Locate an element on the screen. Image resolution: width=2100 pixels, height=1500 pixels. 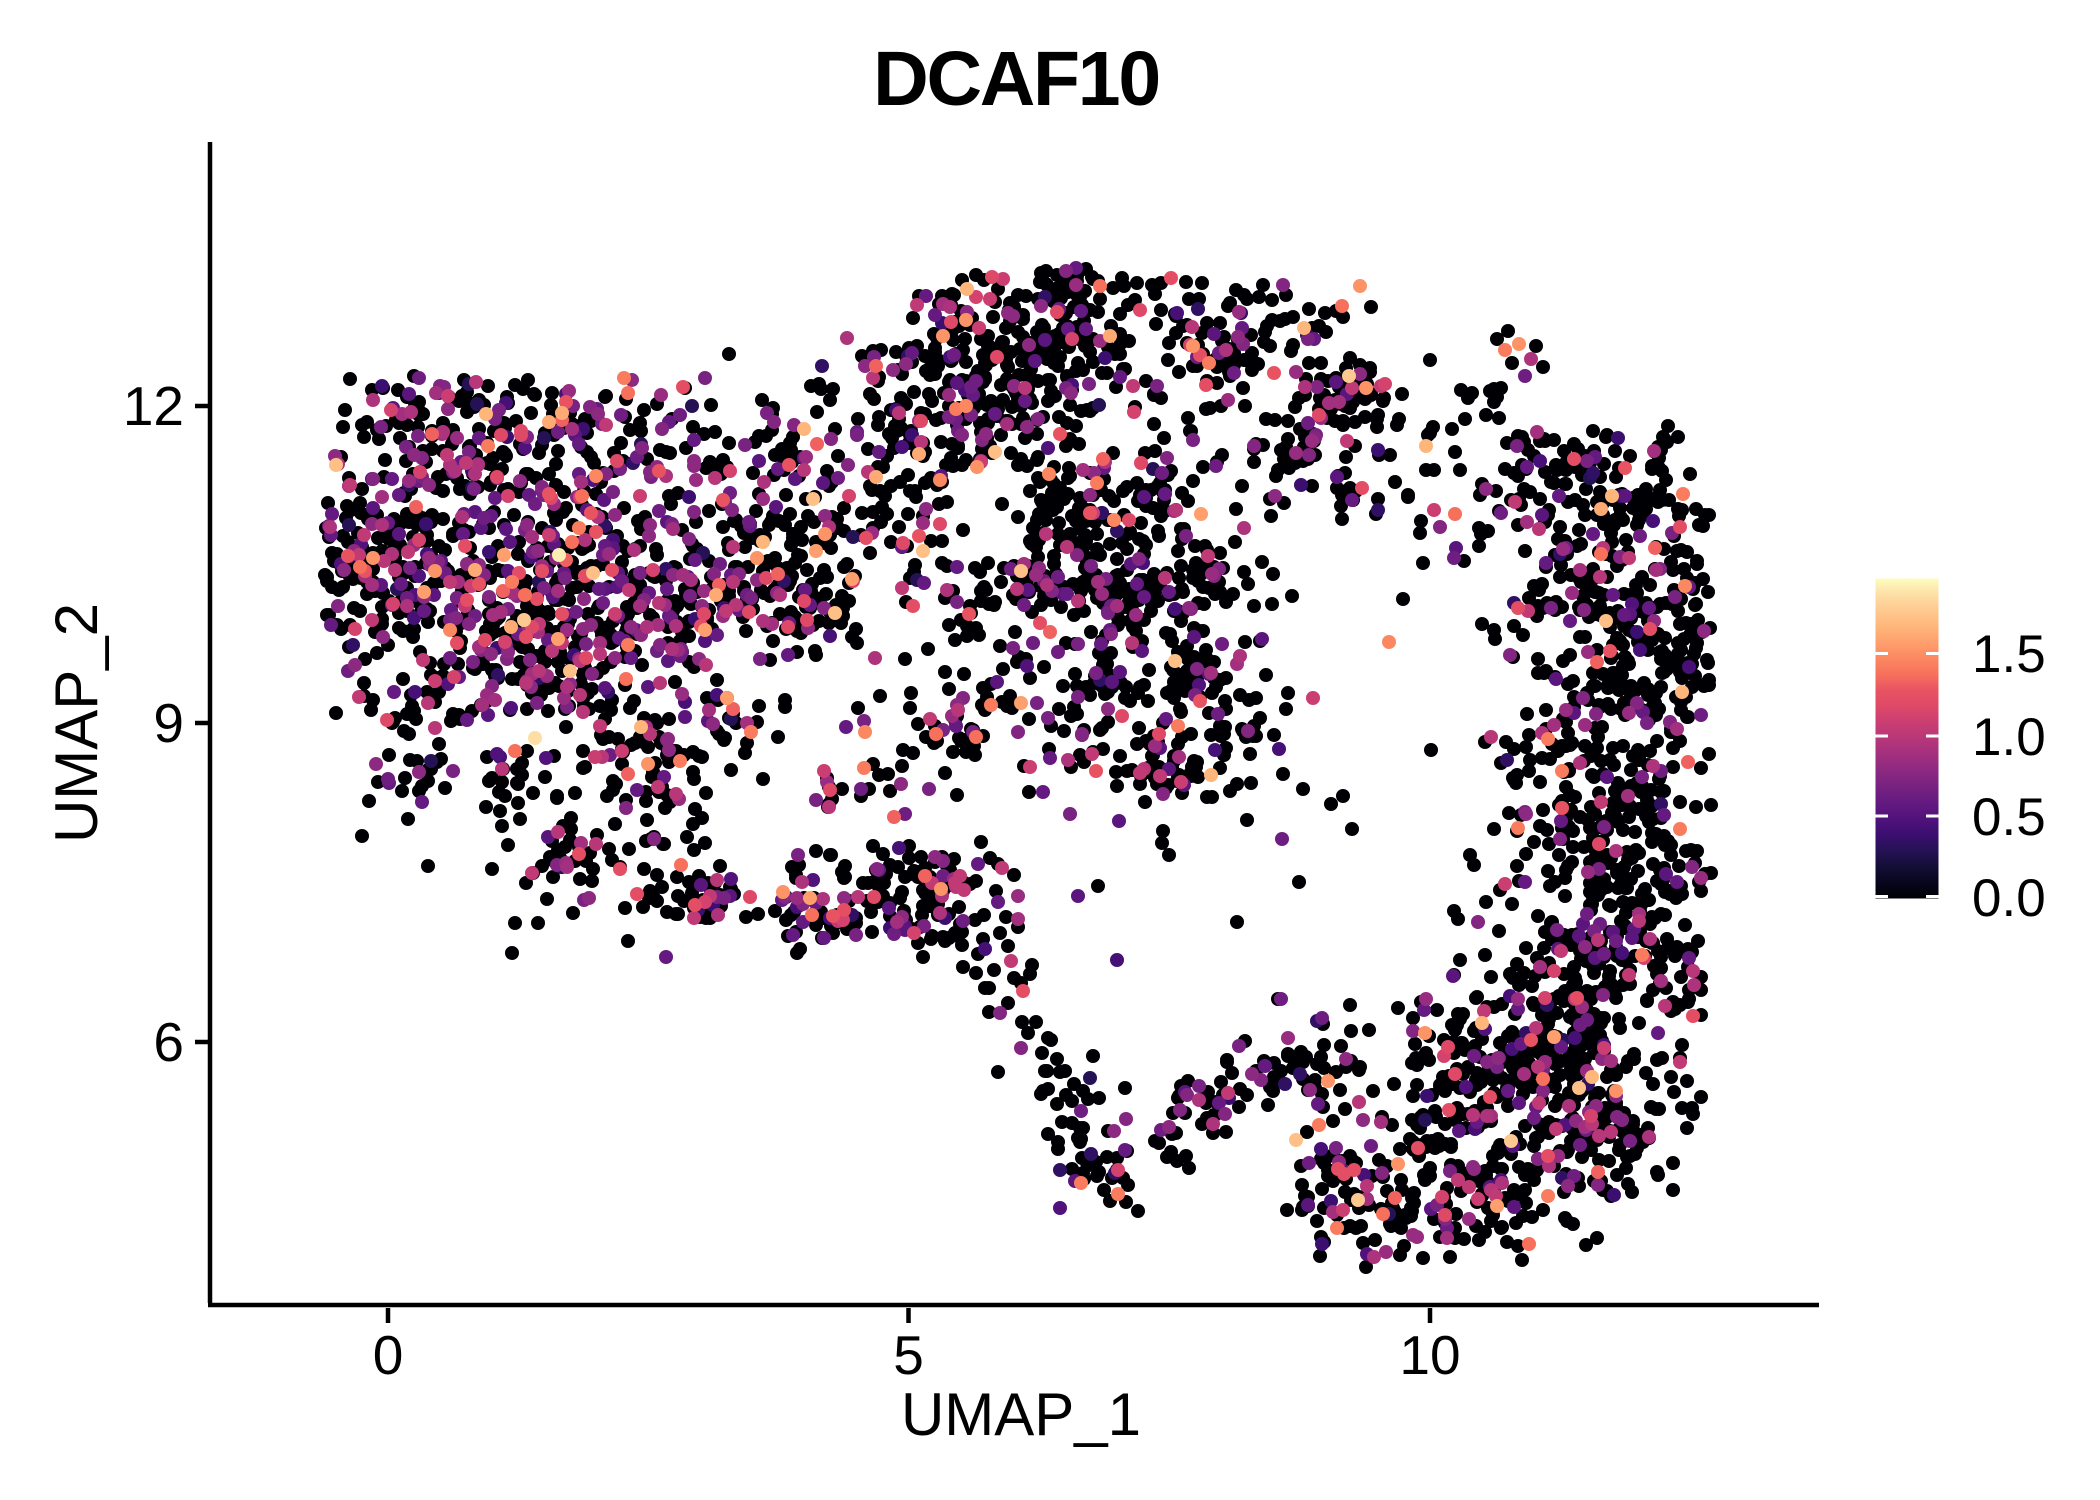
svg-text: UMAP_1 is located at coordinates (1021, 1414).